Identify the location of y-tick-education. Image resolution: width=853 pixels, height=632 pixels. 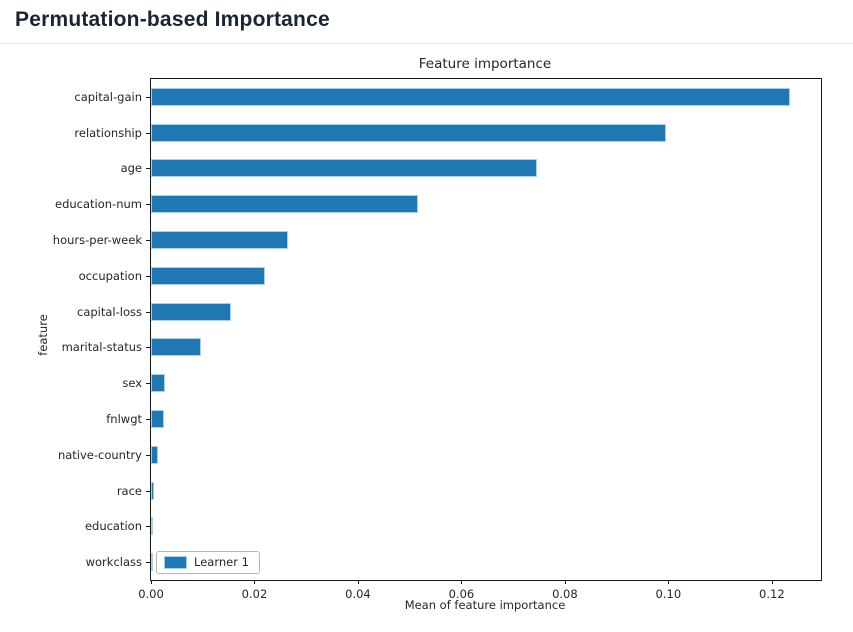
(148, 527).